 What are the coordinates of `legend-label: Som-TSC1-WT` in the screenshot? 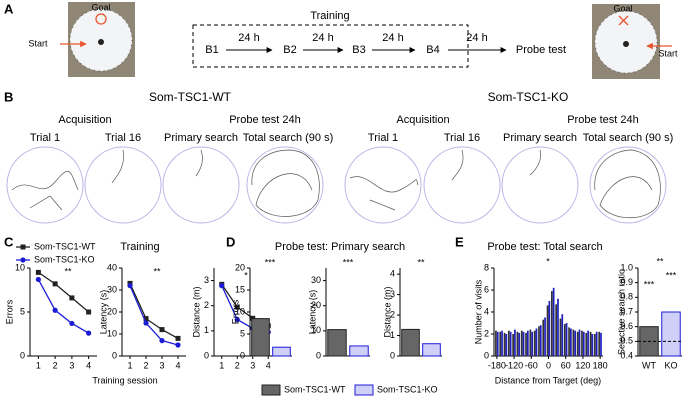 It's located at (315, 389).